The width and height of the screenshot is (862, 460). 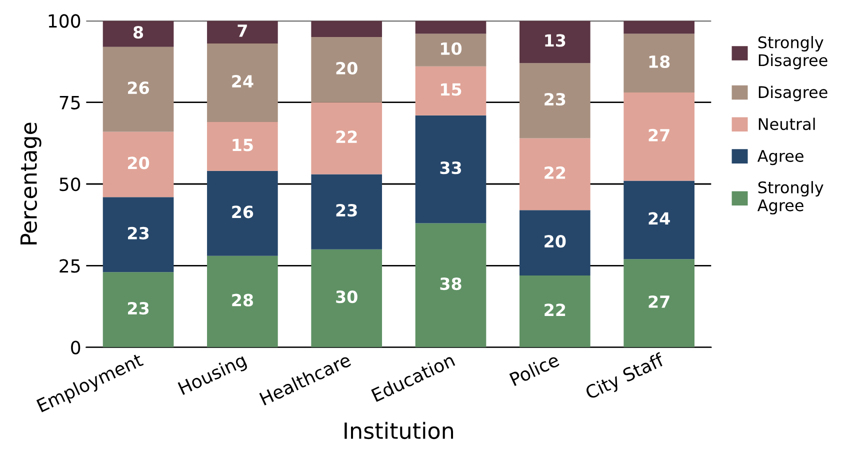 What do you see at coordinates (790, 197) in the screenshot?
I see `legend-label: Strongly Agree` at bounding box center [790, 197].